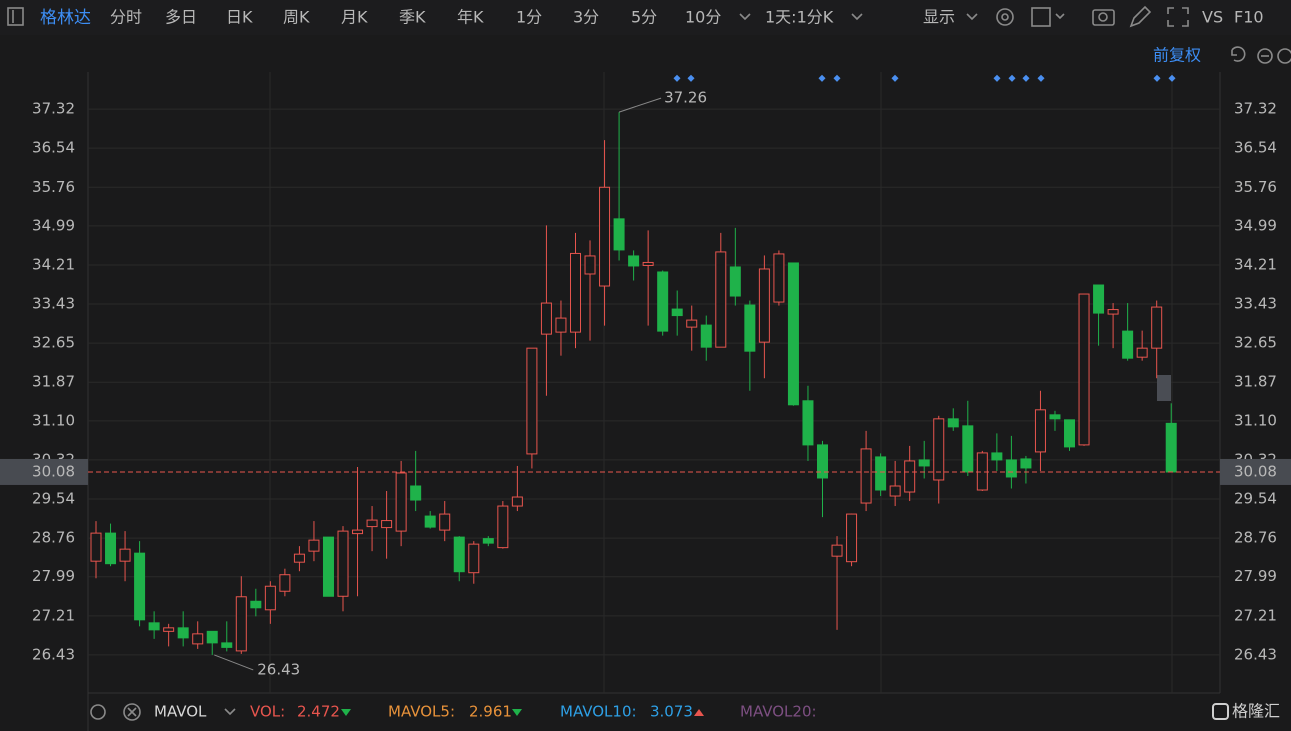 The width and height of the screenshot is (1291, 731). Describe the element at coordinates (53, 343) in the screenshot. I see `y-tick-label: 32.65` at that location.